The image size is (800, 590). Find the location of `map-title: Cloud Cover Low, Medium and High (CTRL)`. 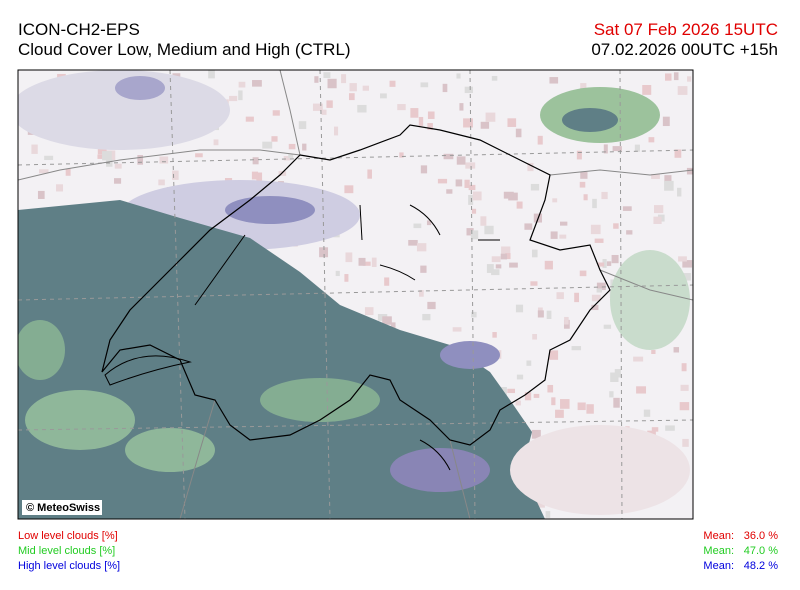

map-title: Cloud Cover Low, Medium and High (CTRL) is located at coordinates (184, 49).